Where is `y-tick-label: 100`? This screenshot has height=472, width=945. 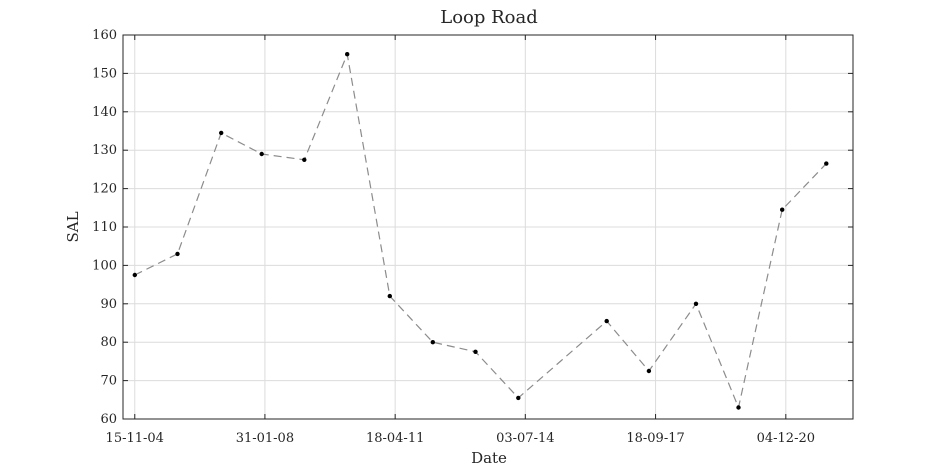 y-tick-label: 100 is located at coordinates (104, 265).